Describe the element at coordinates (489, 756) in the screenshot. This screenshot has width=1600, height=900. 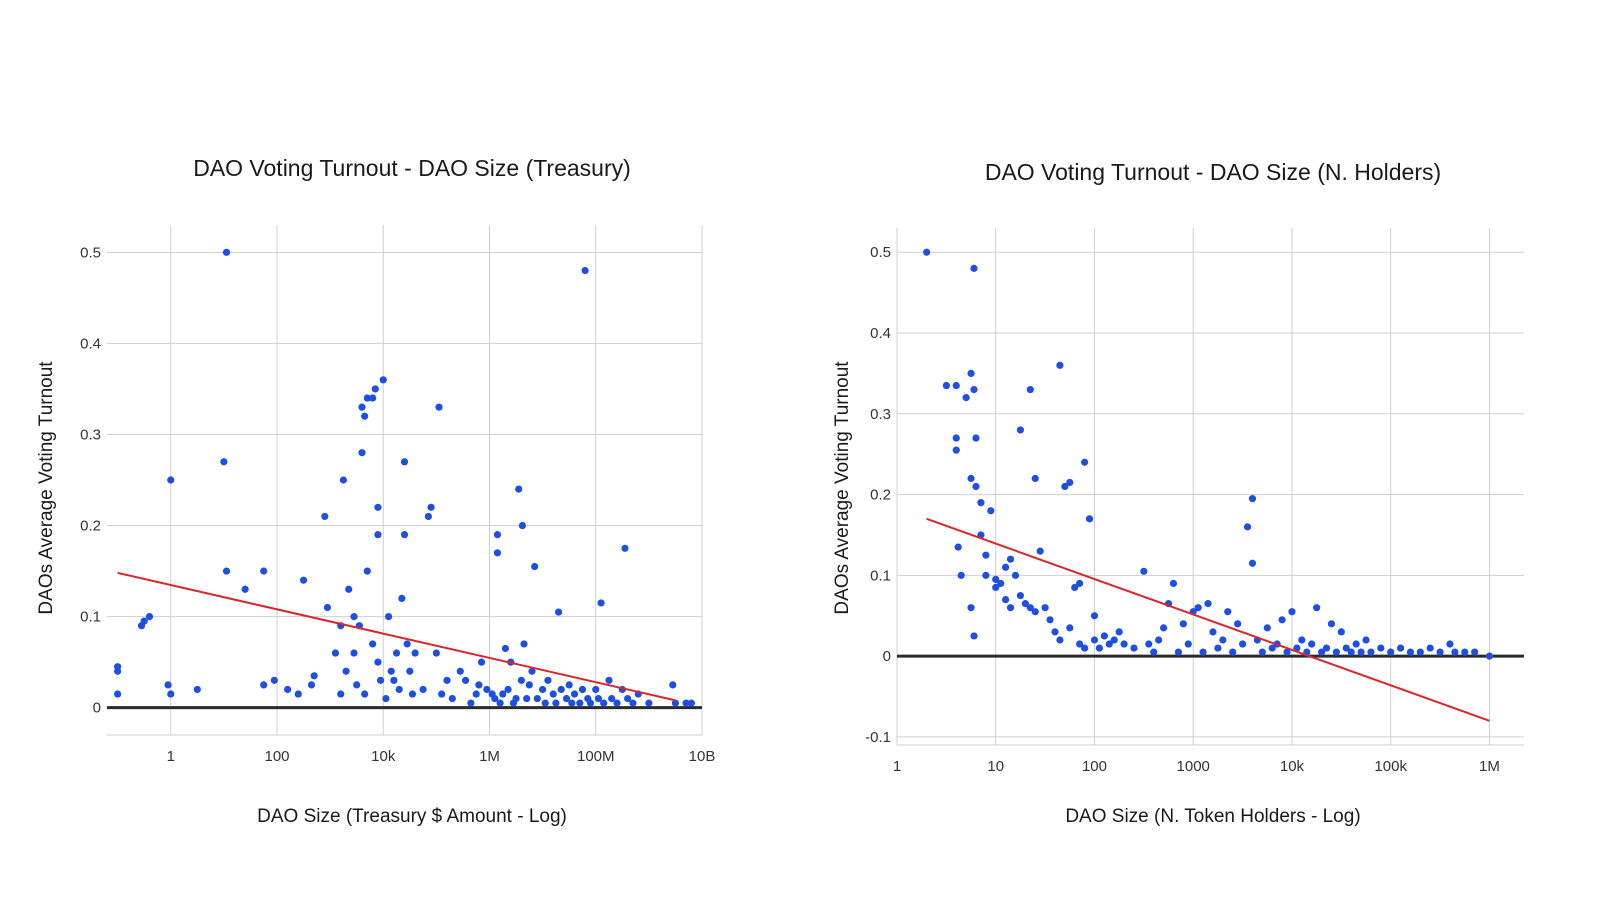
I see `x-tick-label: 1M` at that location.